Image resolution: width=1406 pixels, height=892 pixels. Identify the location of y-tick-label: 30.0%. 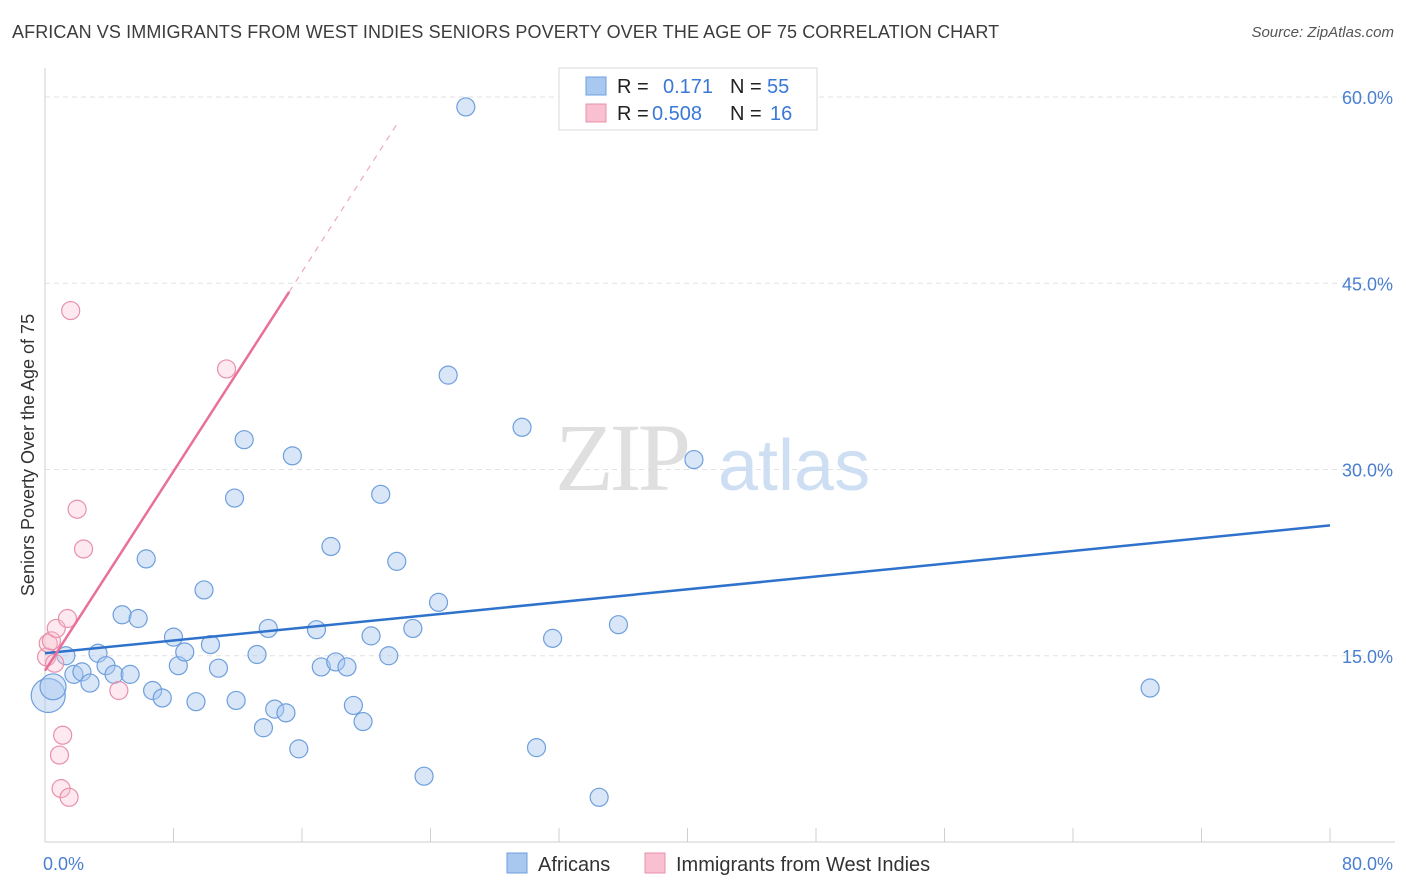
(1367, 471).